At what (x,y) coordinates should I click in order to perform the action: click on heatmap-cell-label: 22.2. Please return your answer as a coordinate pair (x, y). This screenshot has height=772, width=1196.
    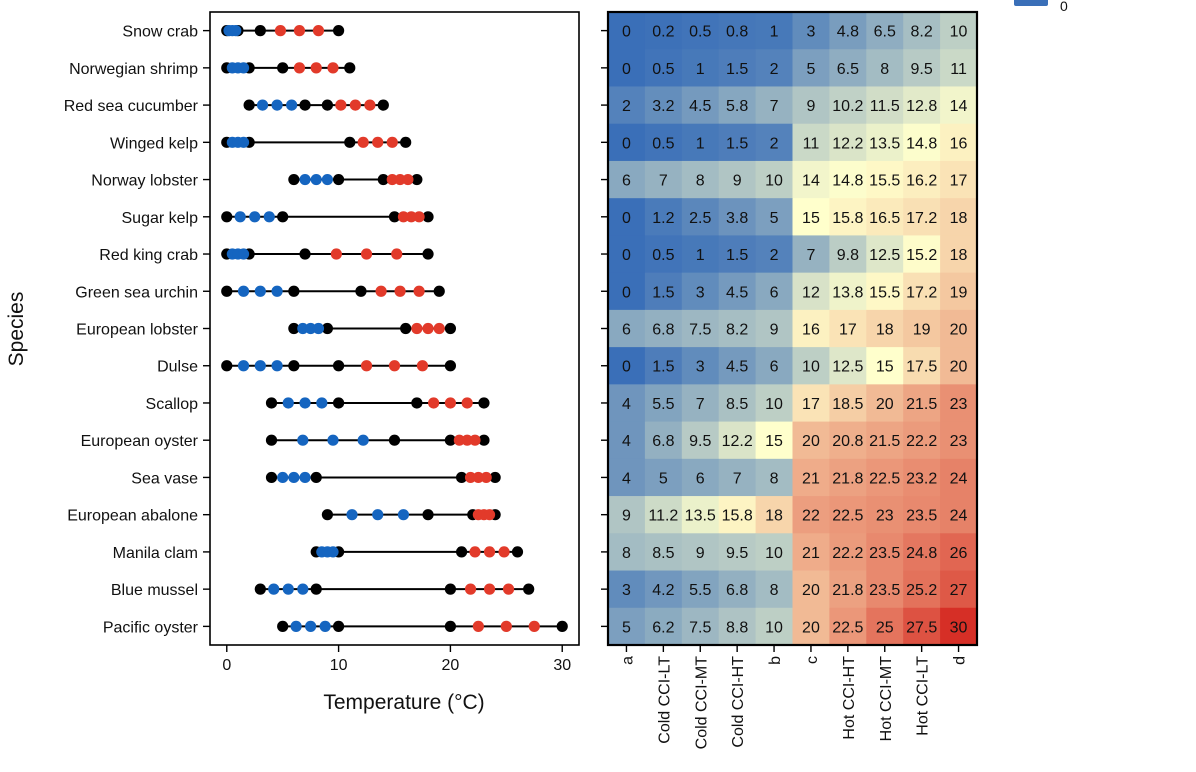
    Looking at the image, I should click on (921, 441).